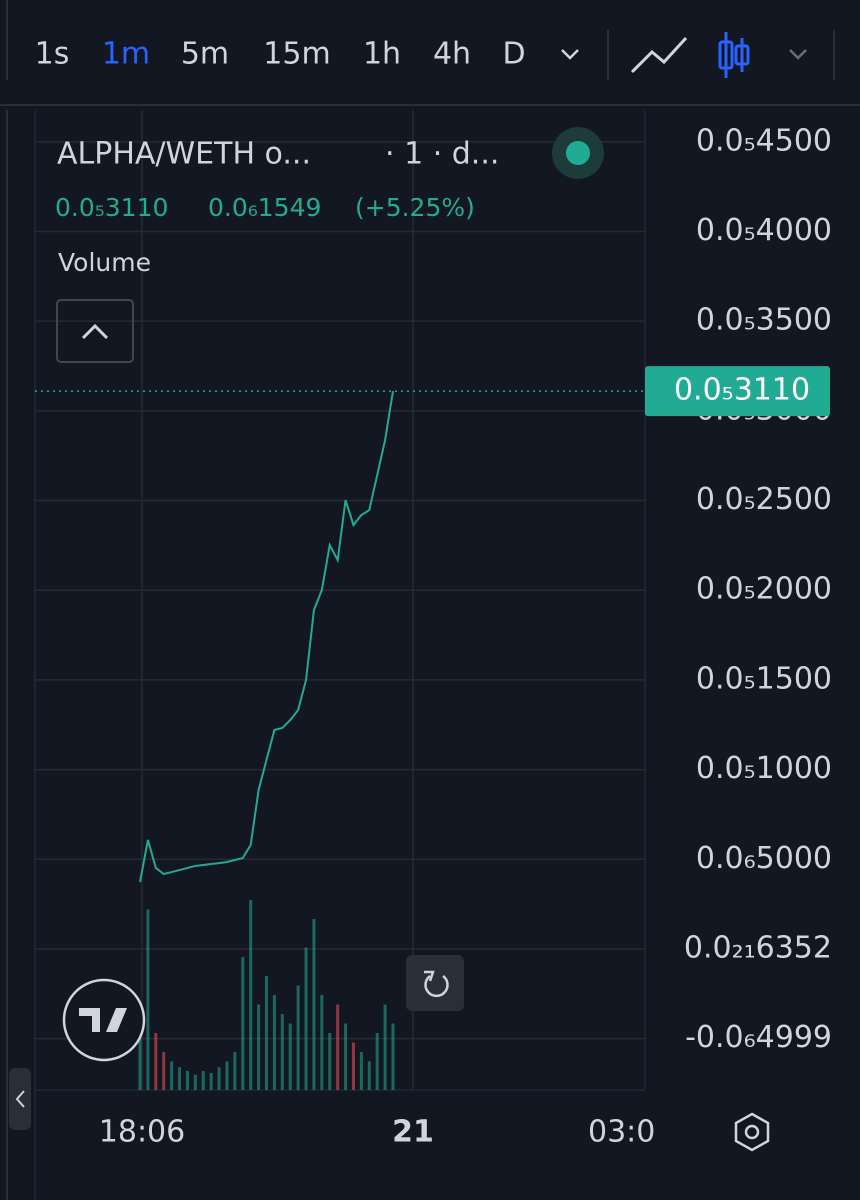 The height and width of the screenshot is (1200, 860). I want to click on x-tick-label: 18:06, so click(142, 1132).